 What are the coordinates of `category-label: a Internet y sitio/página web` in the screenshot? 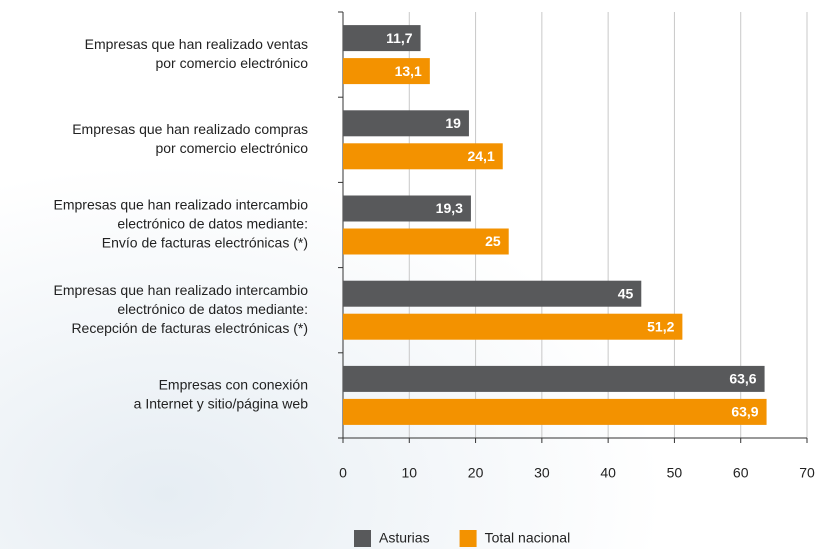 It's located at (221, 404).